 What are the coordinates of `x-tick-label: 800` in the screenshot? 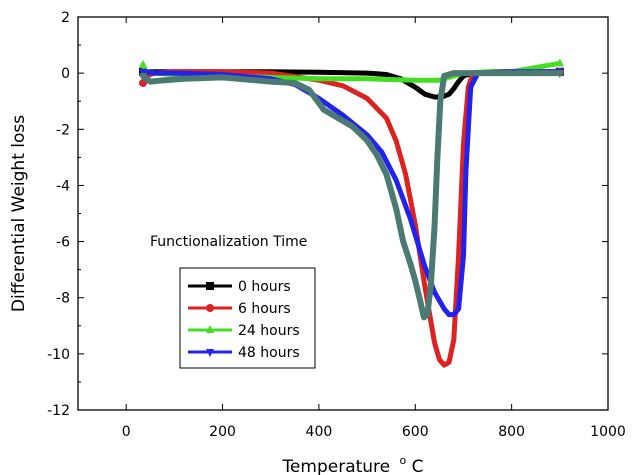 It's located at (511, 432).